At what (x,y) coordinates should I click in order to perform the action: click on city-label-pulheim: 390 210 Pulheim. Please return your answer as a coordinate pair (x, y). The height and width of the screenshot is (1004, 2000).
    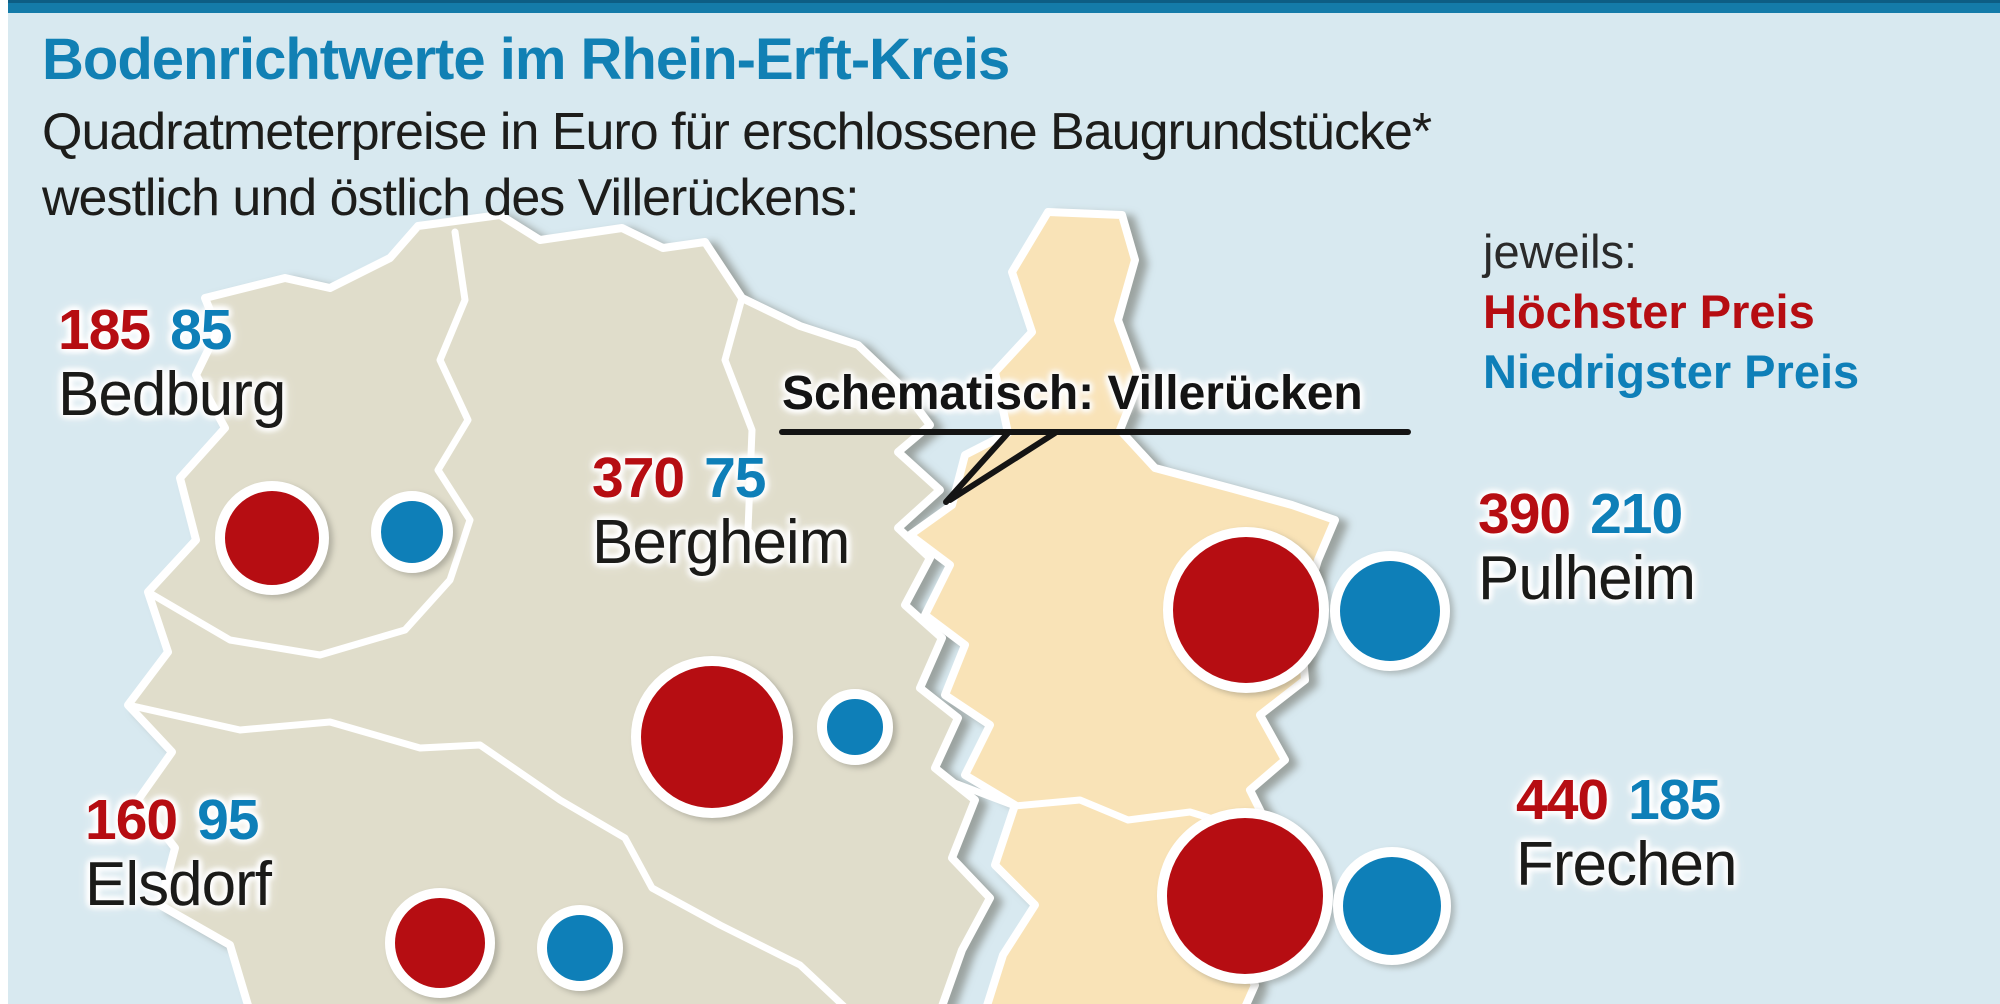
    Looking at the image, I should click on (1587, 549).